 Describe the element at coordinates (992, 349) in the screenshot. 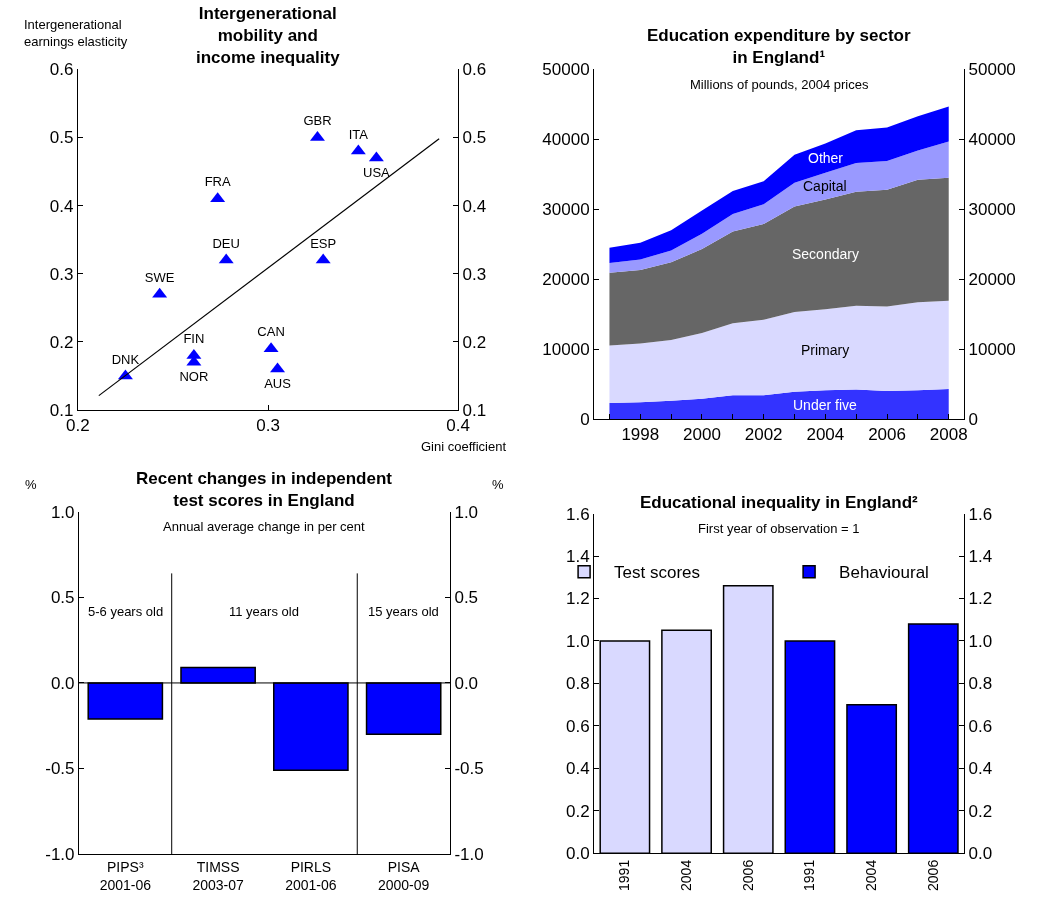

I see `y2-tick-label: 10000` at that location.